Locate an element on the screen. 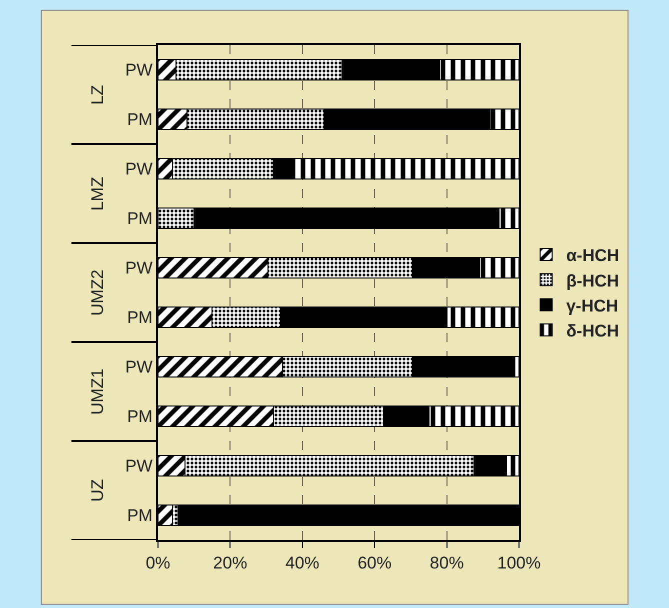 This screenshot has height=608, width=669. text: α-HCH is located at coordinates (593, 256).